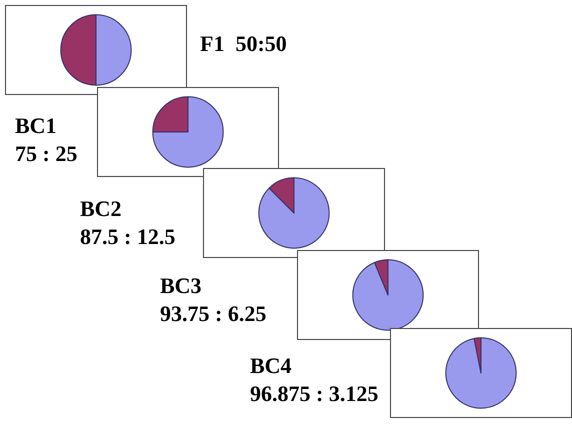 This screenshot has height=425, width=572. I want to click on text: 75 : 25, so click(46, 154).